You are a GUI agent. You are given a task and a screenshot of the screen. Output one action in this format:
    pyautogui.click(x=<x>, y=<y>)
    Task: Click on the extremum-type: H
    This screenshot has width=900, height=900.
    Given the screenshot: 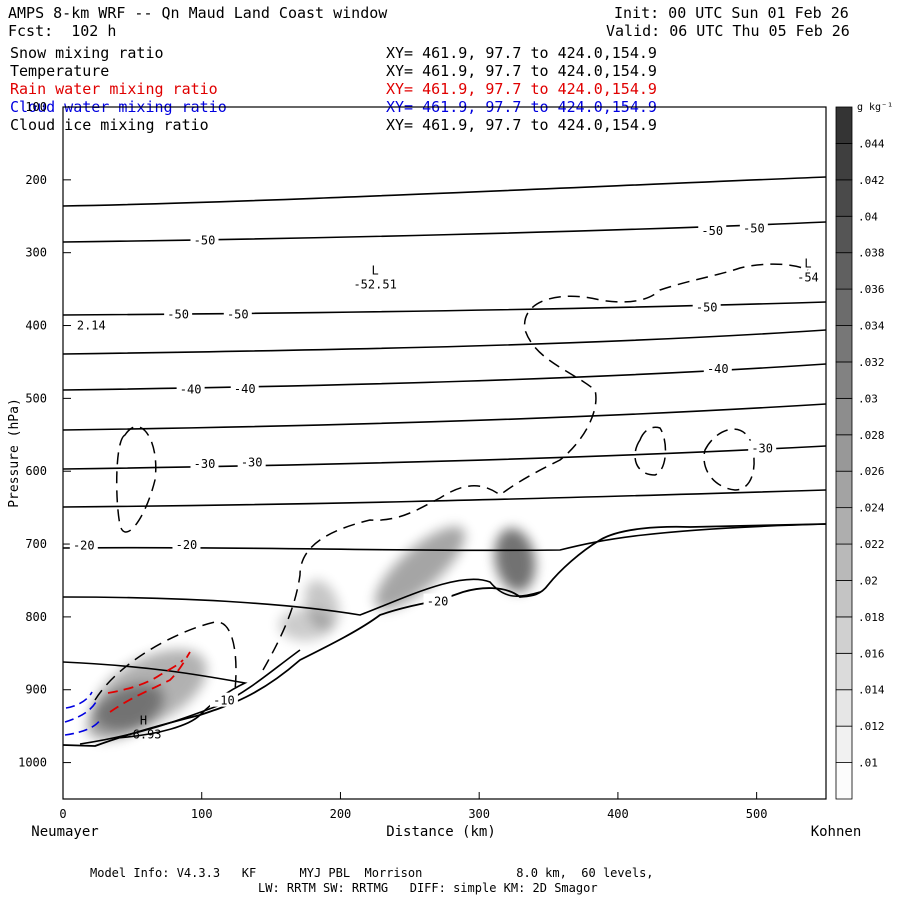 What is the action you would take?
    pyautogui.click(x=143, y=721)
    